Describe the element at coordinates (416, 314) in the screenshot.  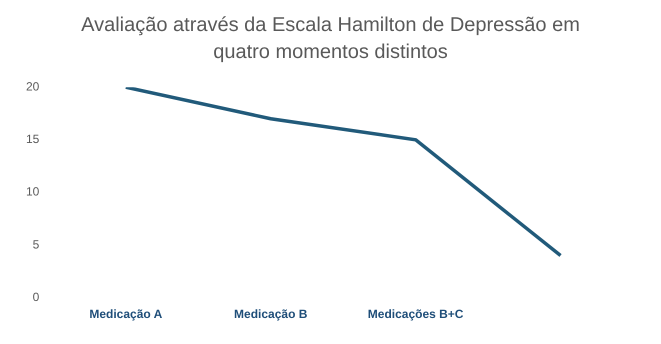
I see `x-tick-label: Medicações B+C` at that location.